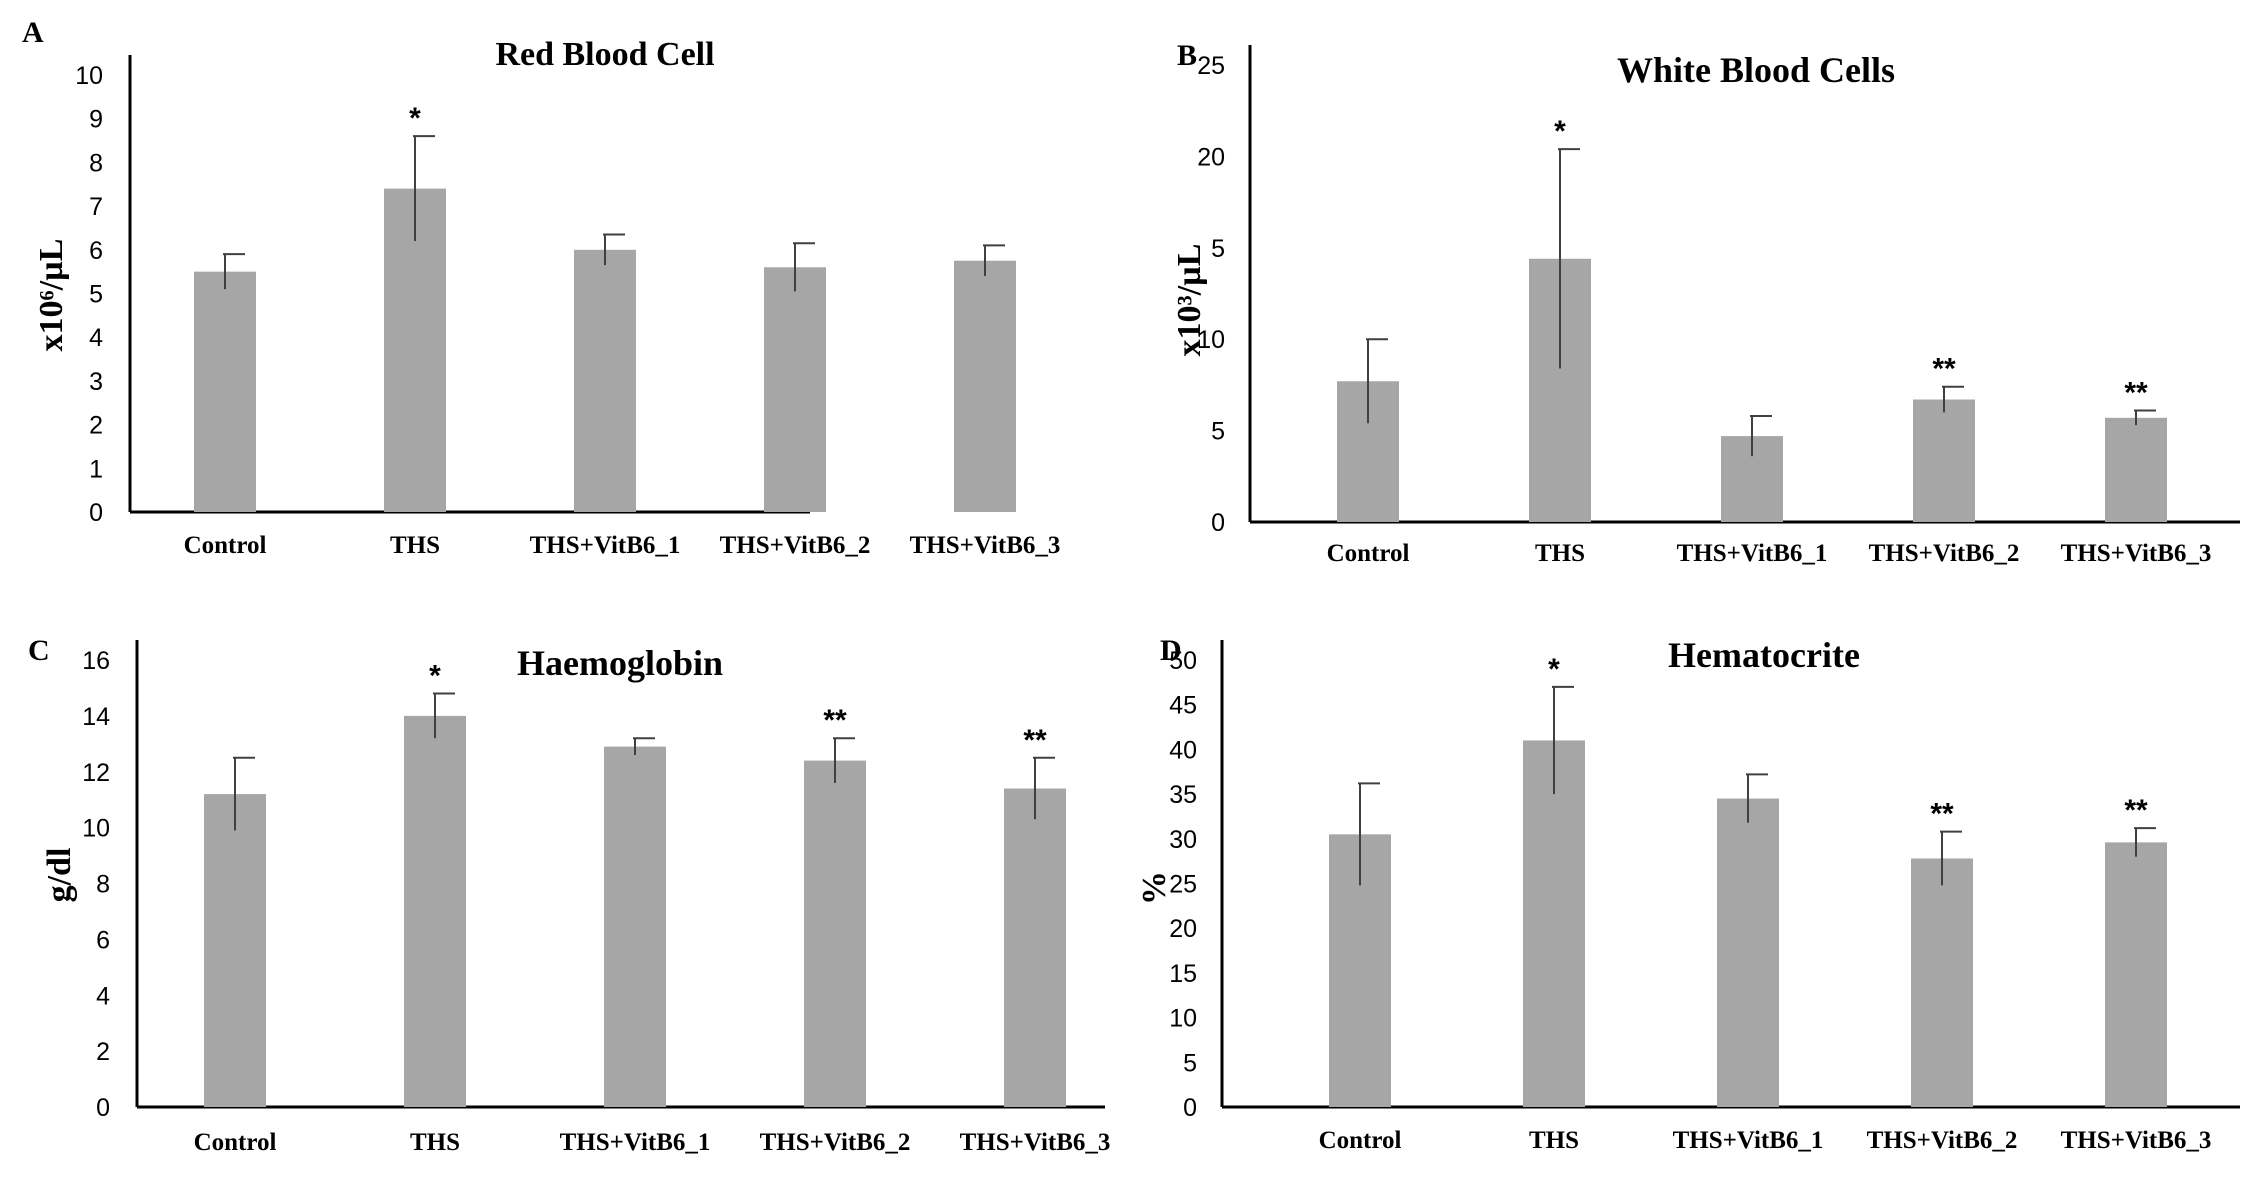 Image resolution: width=2250 pixels, height=1177 pixels. I want to click on y-tick-label: 40, so click(1183, 750).